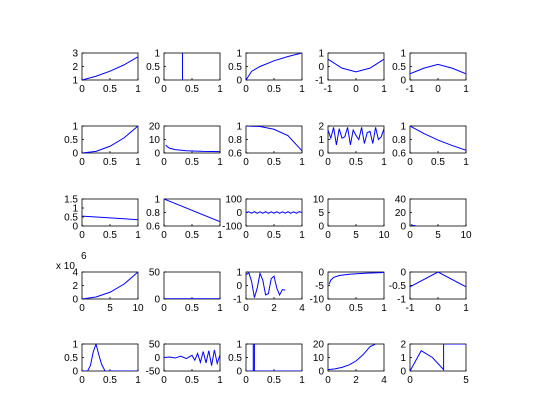  I want to click on subplot-8: 0 0.5 1 0.6 0.8 1, so click(266, 145).